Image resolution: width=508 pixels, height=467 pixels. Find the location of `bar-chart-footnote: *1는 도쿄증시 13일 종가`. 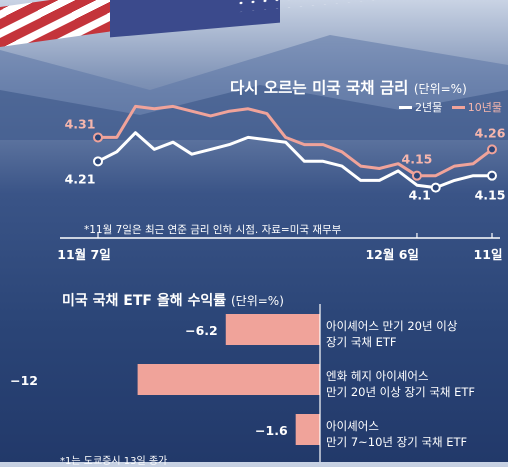

bar-chart-footnote: *1는 도쿄증시 13일 종가 is located at coordinates (114, 461).